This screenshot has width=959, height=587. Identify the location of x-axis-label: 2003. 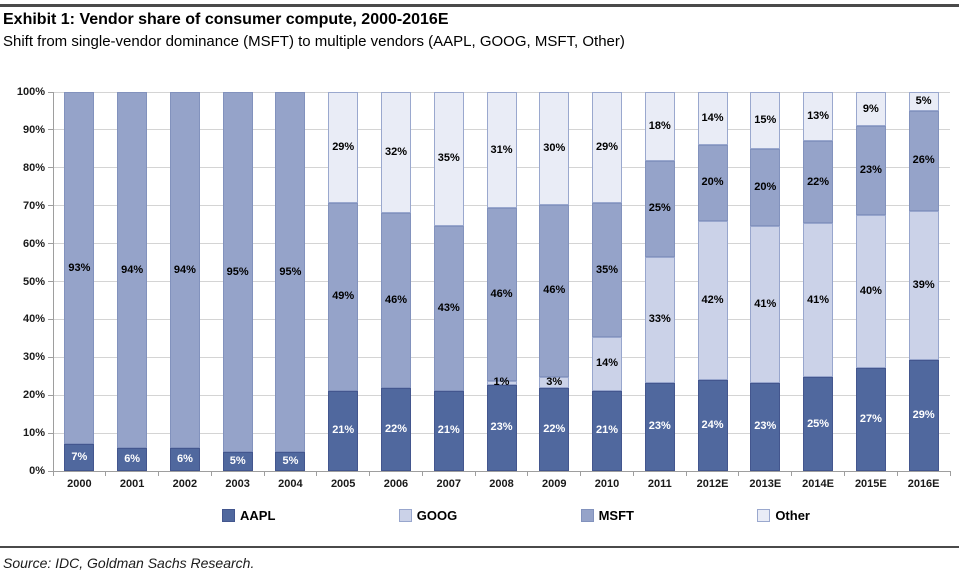
(237, 484).